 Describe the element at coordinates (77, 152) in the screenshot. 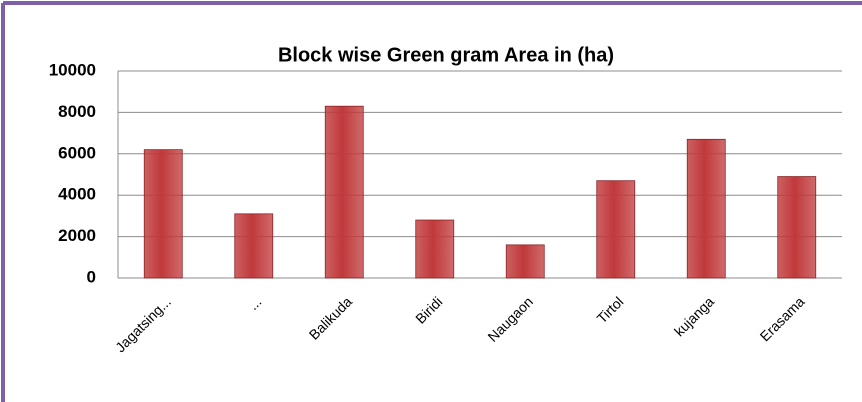

I see `y-tick-label: 6000` at that location.